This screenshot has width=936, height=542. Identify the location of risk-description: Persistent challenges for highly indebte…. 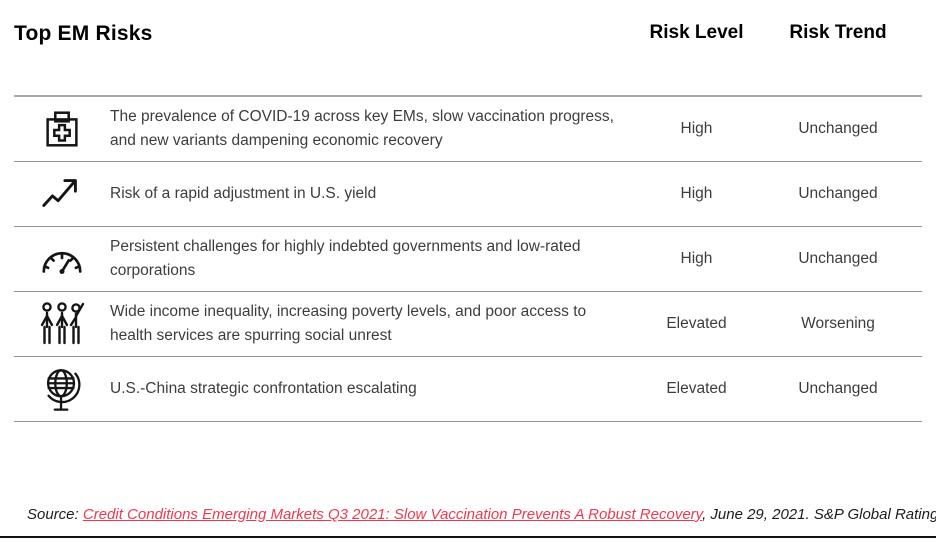
(345, 259).